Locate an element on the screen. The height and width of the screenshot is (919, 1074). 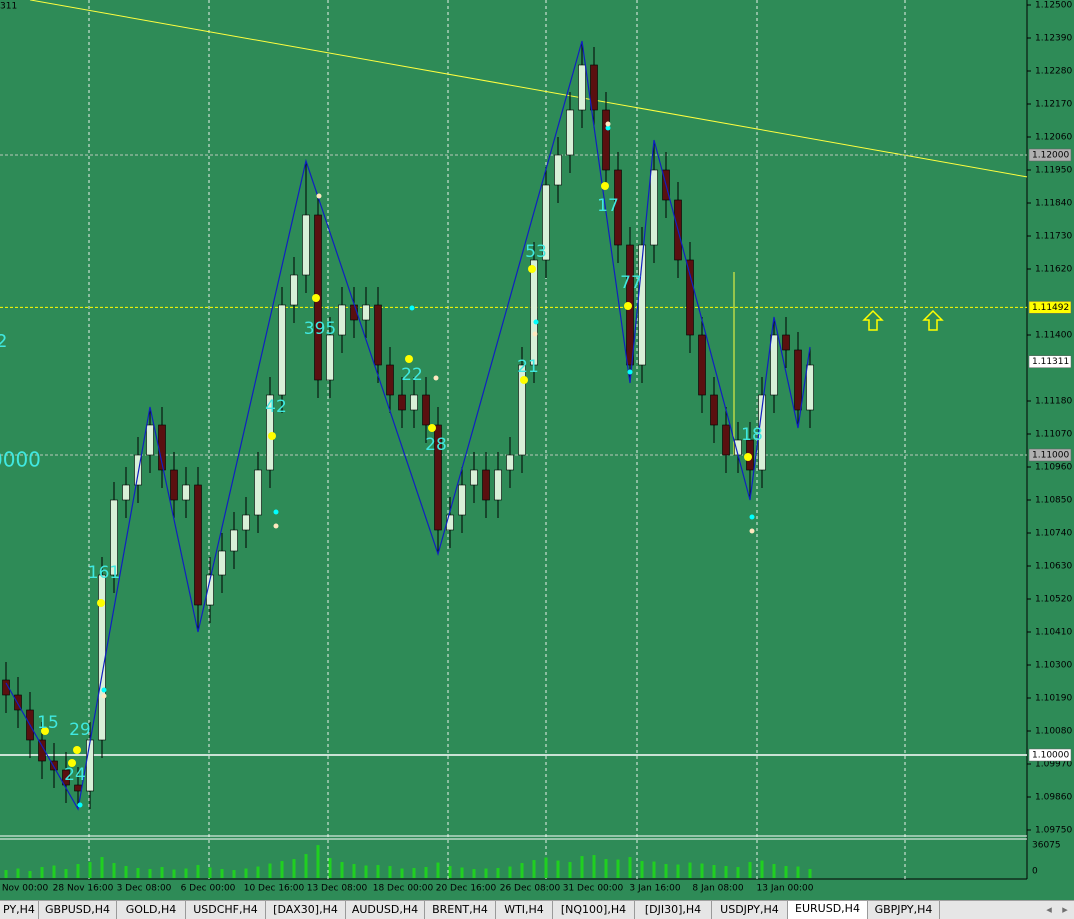
y-tick-label: 1.11070 is located at coordinates (1053, 435).